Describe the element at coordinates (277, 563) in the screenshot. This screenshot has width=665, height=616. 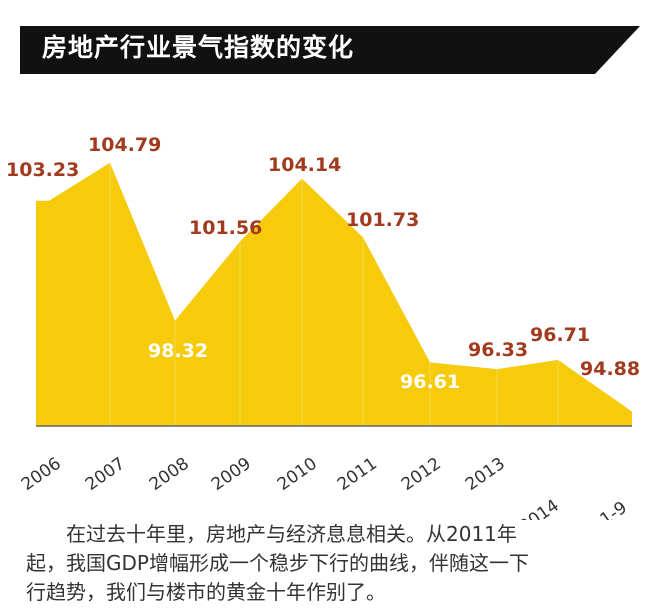
I see `caption-line-2: 起，我国GDP增幅形成一个稳步下行的曲线，伴随这一下` at that location.